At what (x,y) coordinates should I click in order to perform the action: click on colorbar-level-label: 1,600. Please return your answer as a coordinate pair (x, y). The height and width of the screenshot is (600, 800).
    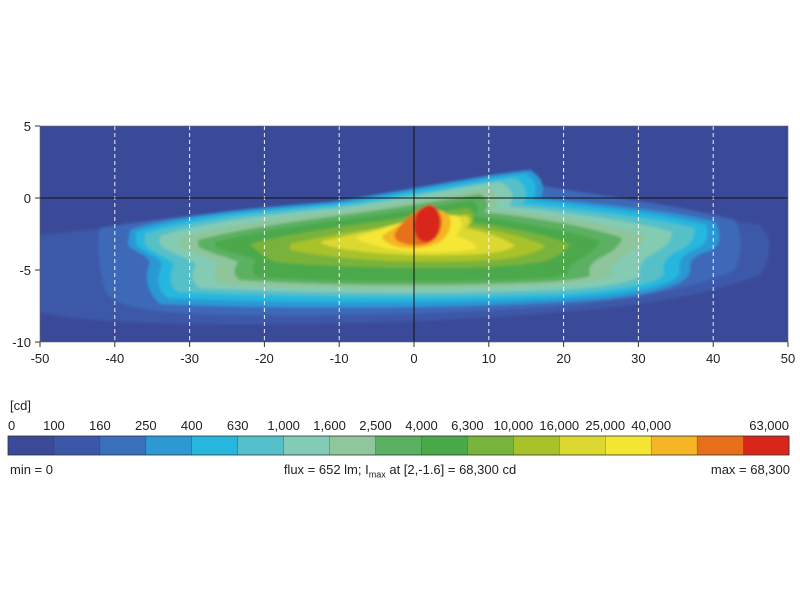
    Looking at the image, I should click on (329, 425).